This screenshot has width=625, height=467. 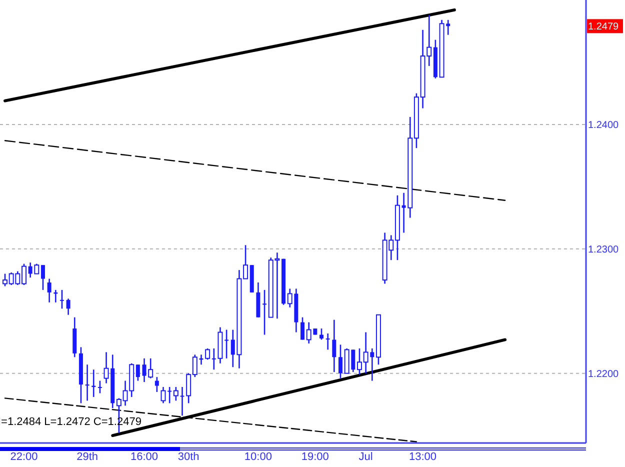 I want to click on x-tick-label: Jul, so click(x=365, y=457).